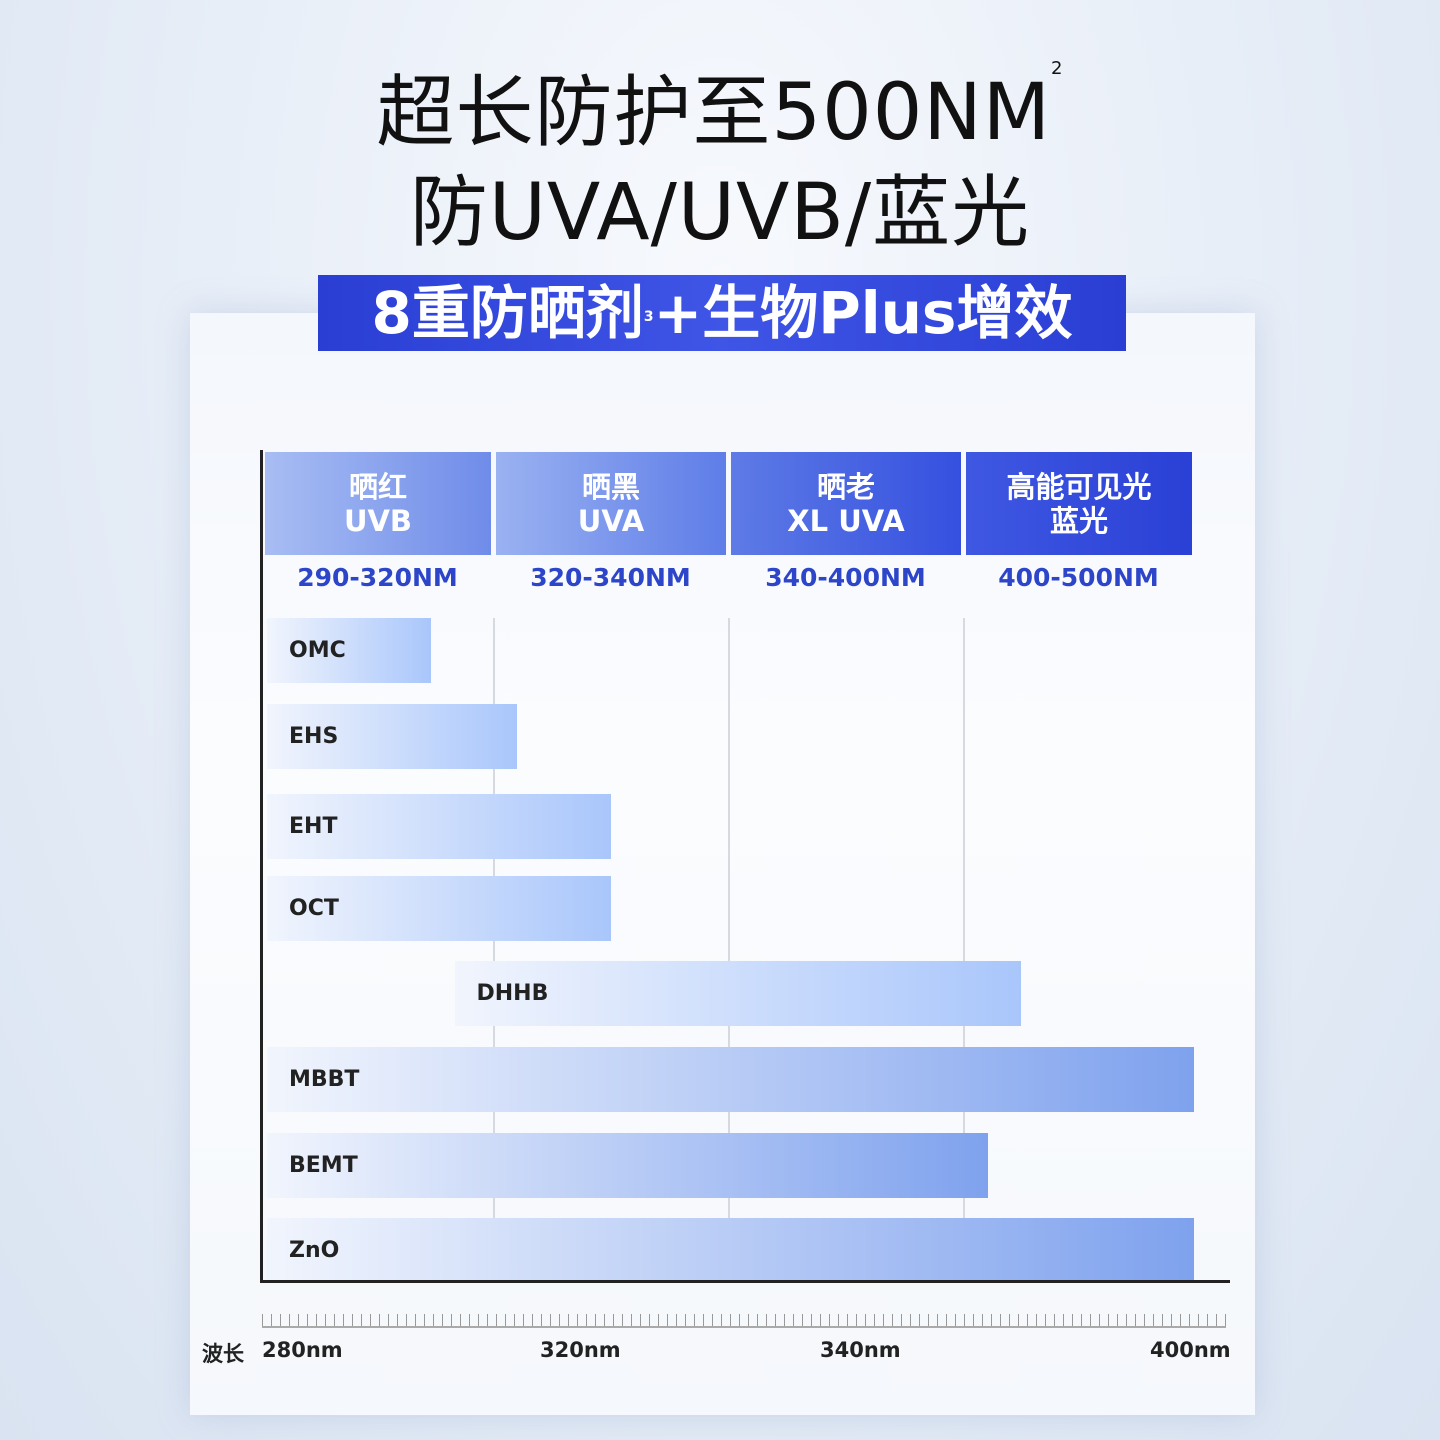 The width and height of the screenshot is (1440, 1440). Describe the element at coordinates (377, 486) in the screenshot. I see `band-name: 晒红` at that location.